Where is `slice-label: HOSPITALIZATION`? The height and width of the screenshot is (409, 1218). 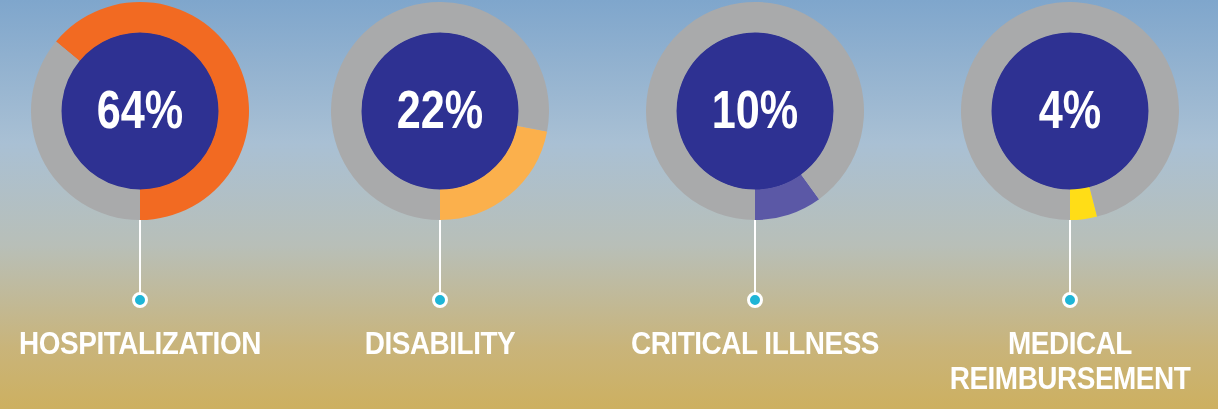
slice-label: HOSPITALIZATION is located at coordinates (140, 343).